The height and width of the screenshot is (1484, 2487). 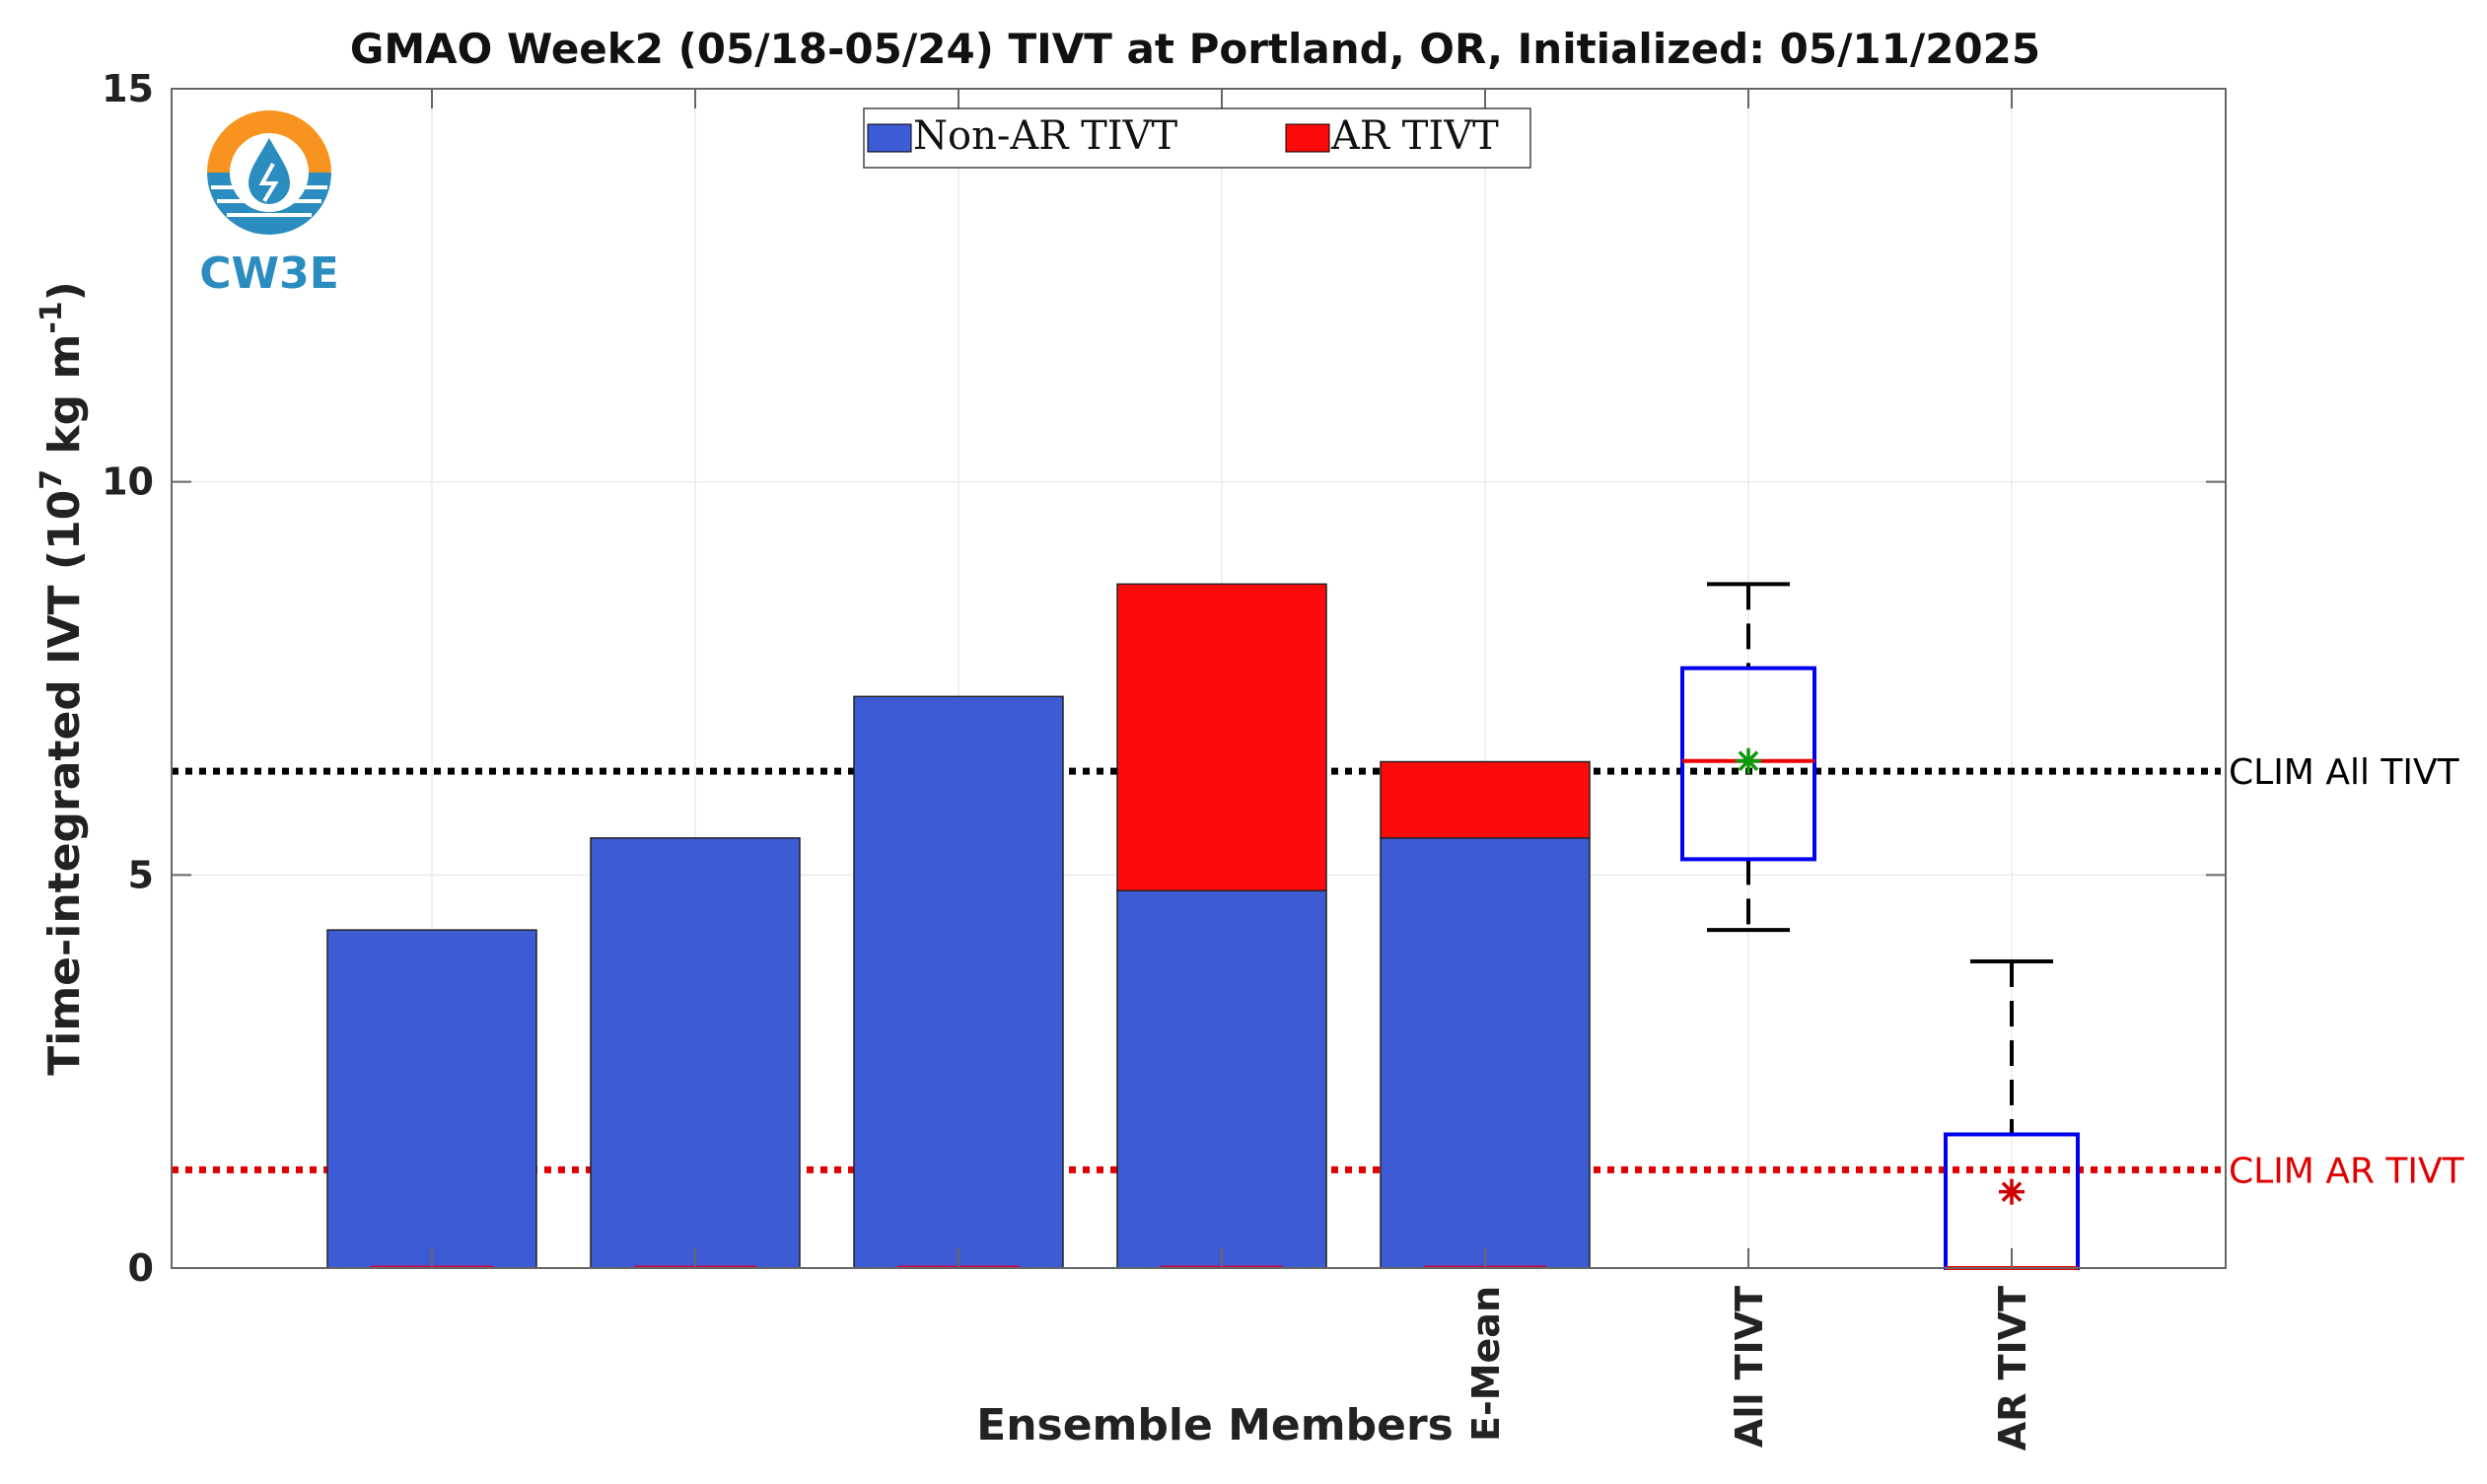 What do you see at coordinates (2344, 772) in the screenshot?
I see `clim-label: CLIM All TIVT` at bounding box center [2344, 772].